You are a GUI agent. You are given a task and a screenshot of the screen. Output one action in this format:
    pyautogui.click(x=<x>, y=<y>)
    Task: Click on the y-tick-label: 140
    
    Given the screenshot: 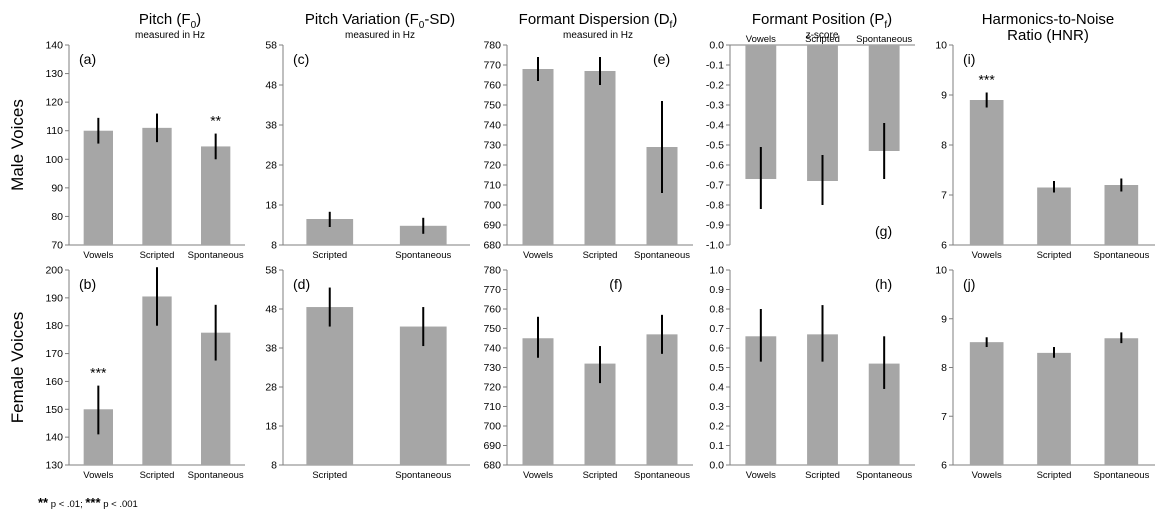 What is the action you would take?
    pyautogui.click(x=54, y=438)
    